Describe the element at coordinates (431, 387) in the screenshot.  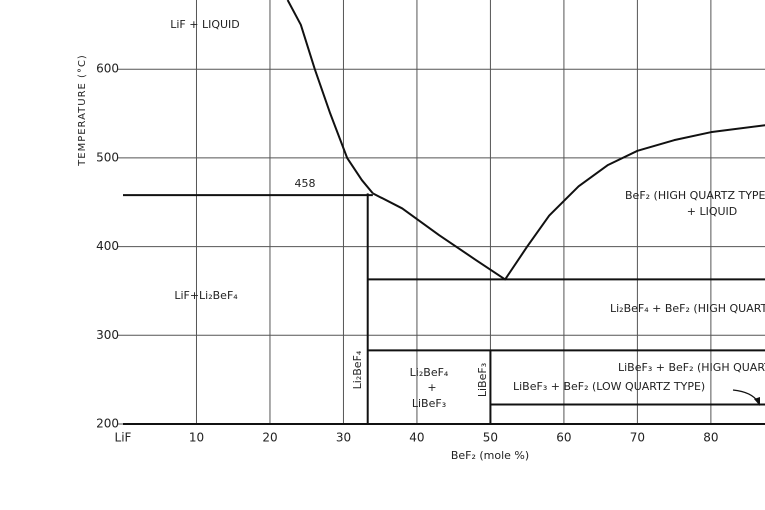
I see `annotation: +` at that location.